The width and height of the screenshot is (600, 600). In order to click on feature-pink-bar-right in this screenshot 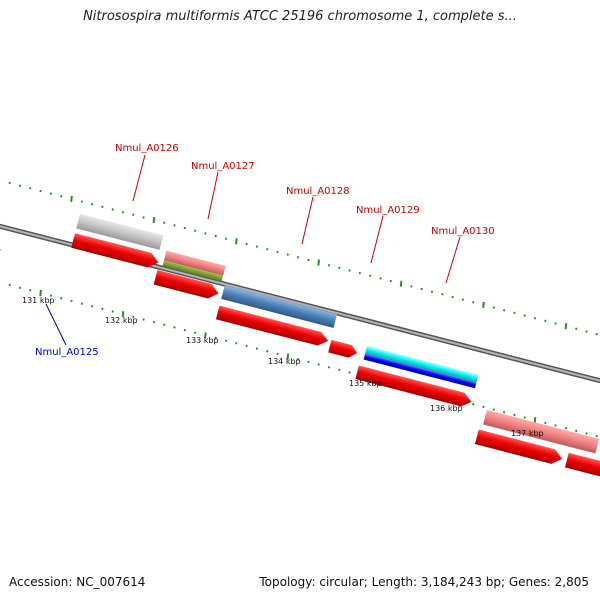, I will do `click(541, 431)`.